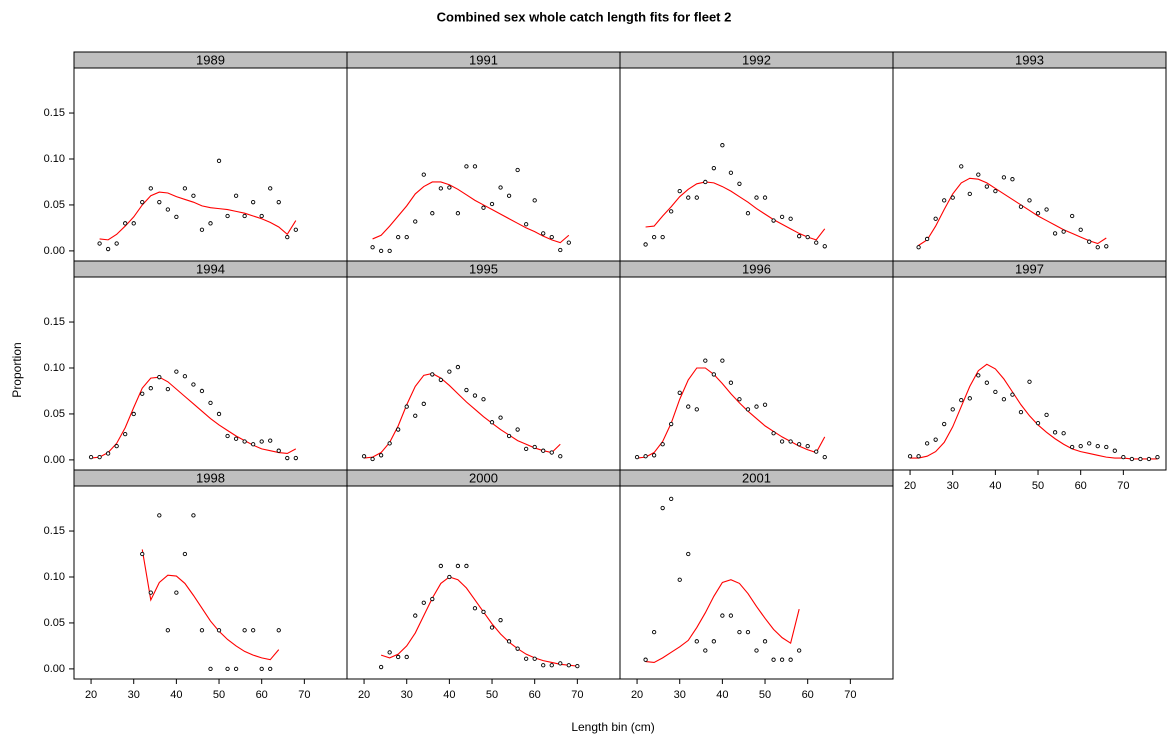  What do you see at coordinates (765, 695) in the screenshot?
I see `x-tick-label: 50` at bounding box center [765, 695].